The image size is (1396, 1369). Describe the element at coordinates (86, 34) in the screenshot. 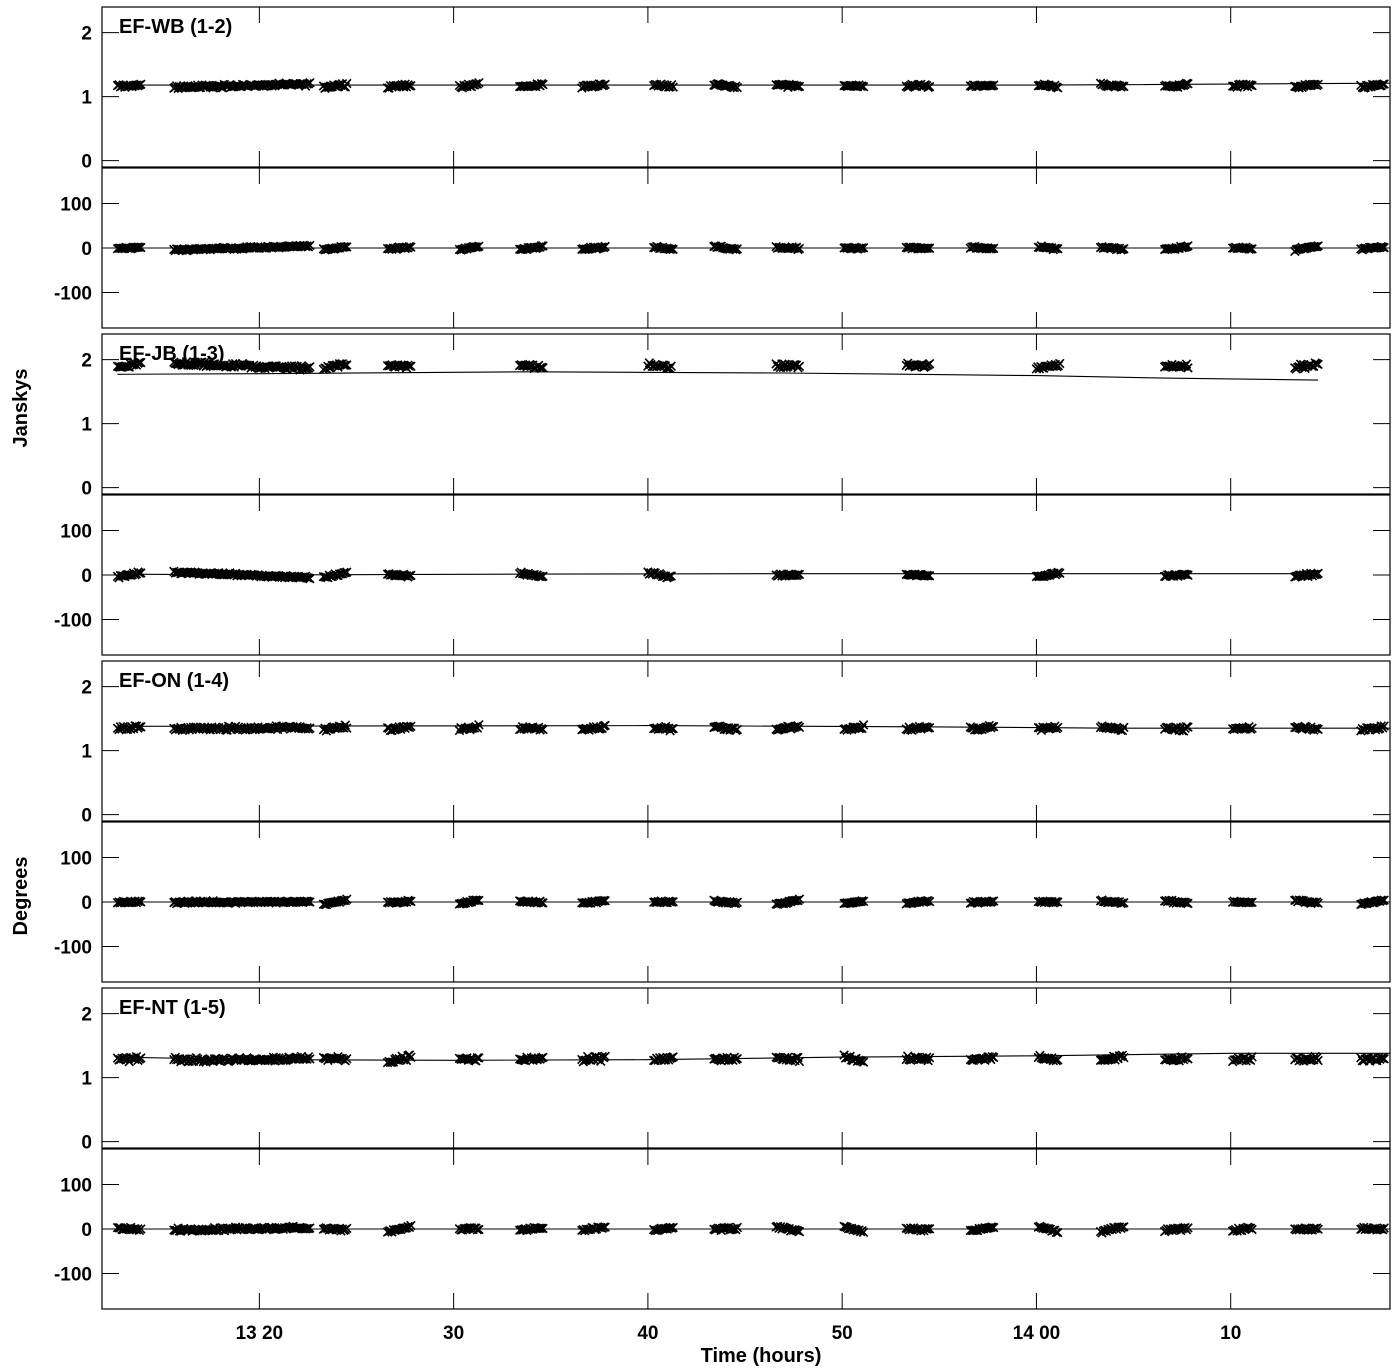

I see `amp-tick-label: 2` at that location.